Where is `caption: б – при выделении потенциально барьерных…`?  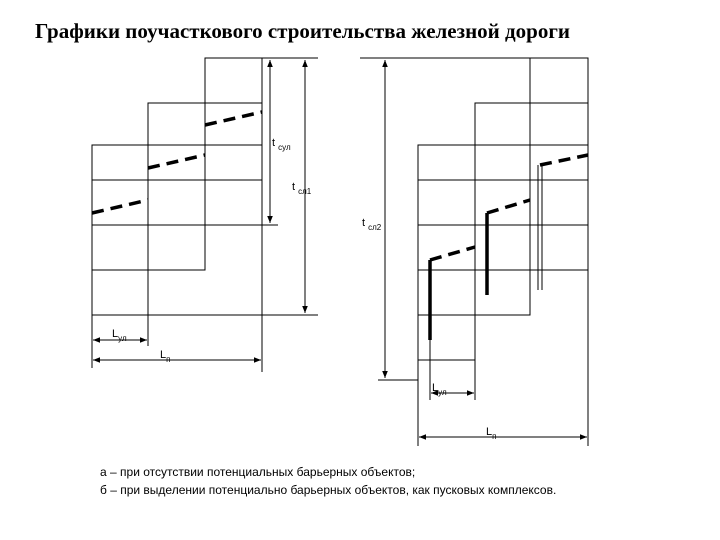
caption: б – при выделении потенциально барьерных… is located at coordinates (328, 490).